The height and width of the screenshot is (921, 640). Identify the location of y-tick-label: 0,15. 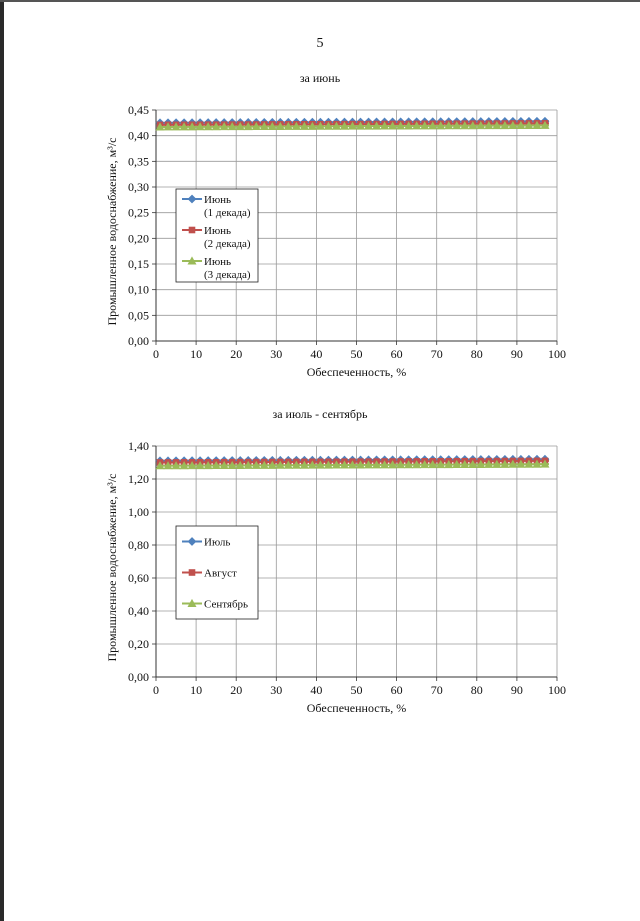
(138, 264).